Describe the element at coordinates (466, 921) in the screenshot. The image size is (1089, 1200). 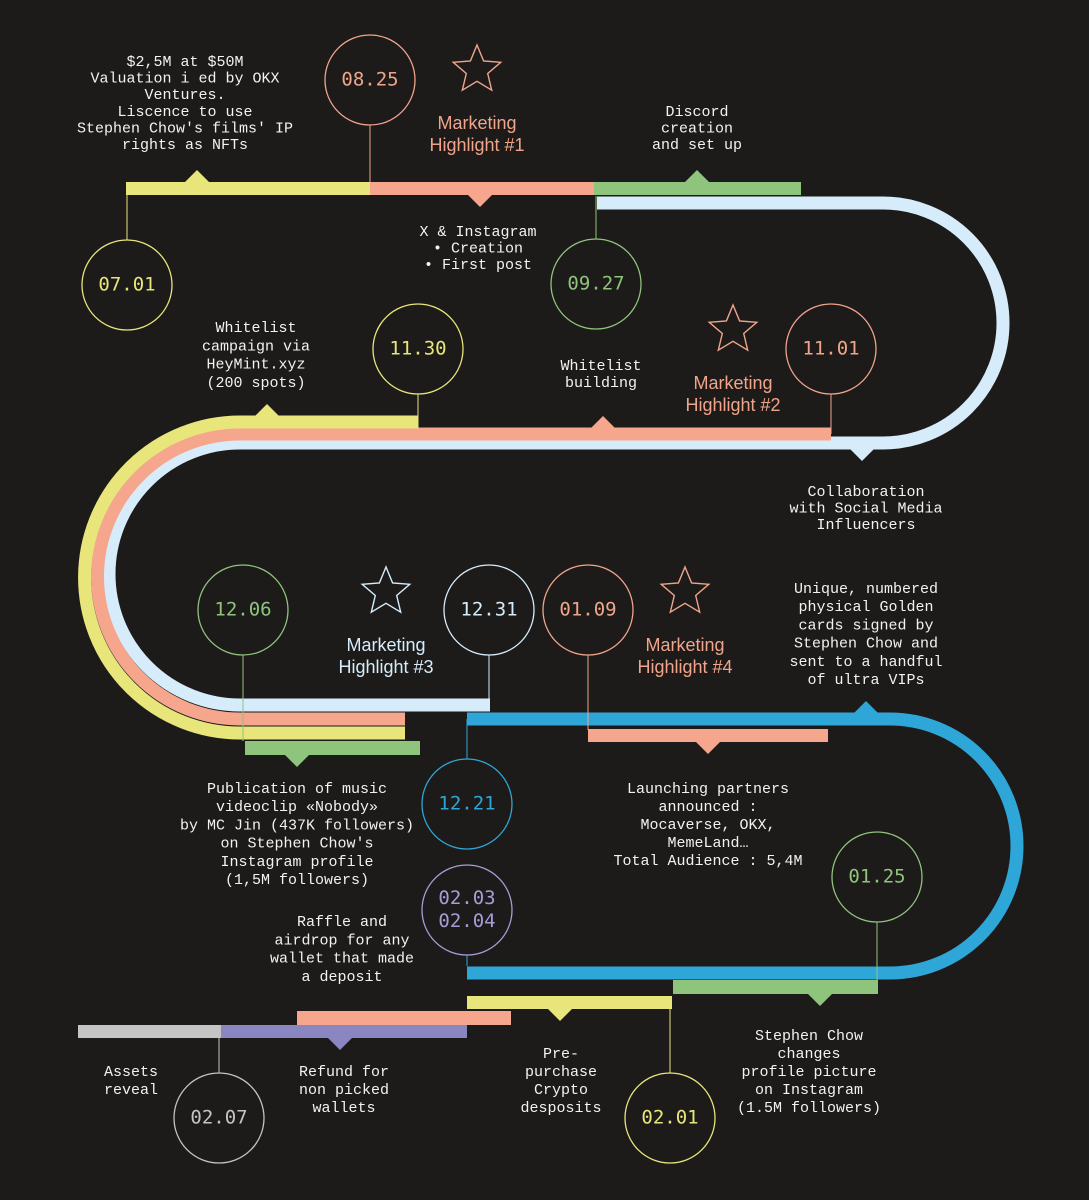
I see `date-label: 02.04` at that location.